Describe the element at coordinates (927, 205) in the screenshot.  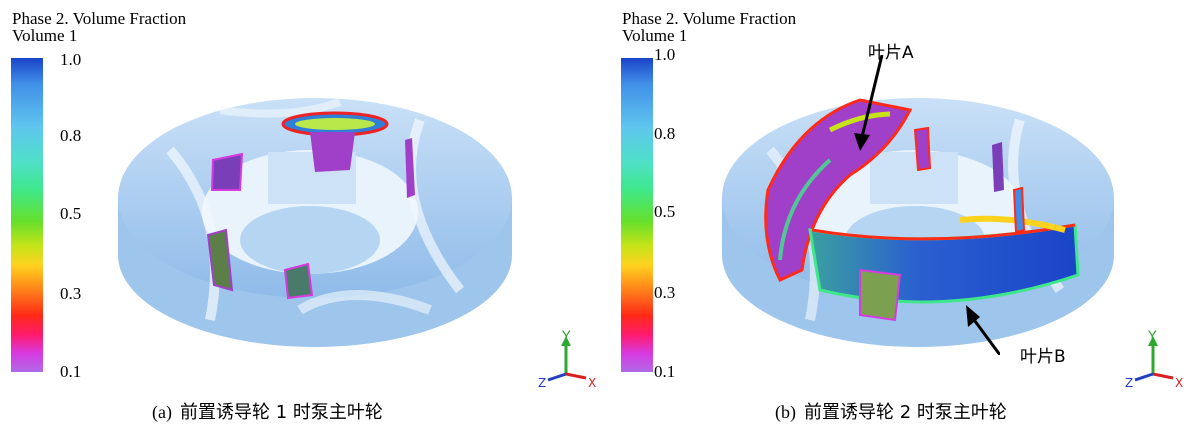
I see `annotation-arrows` at that location.